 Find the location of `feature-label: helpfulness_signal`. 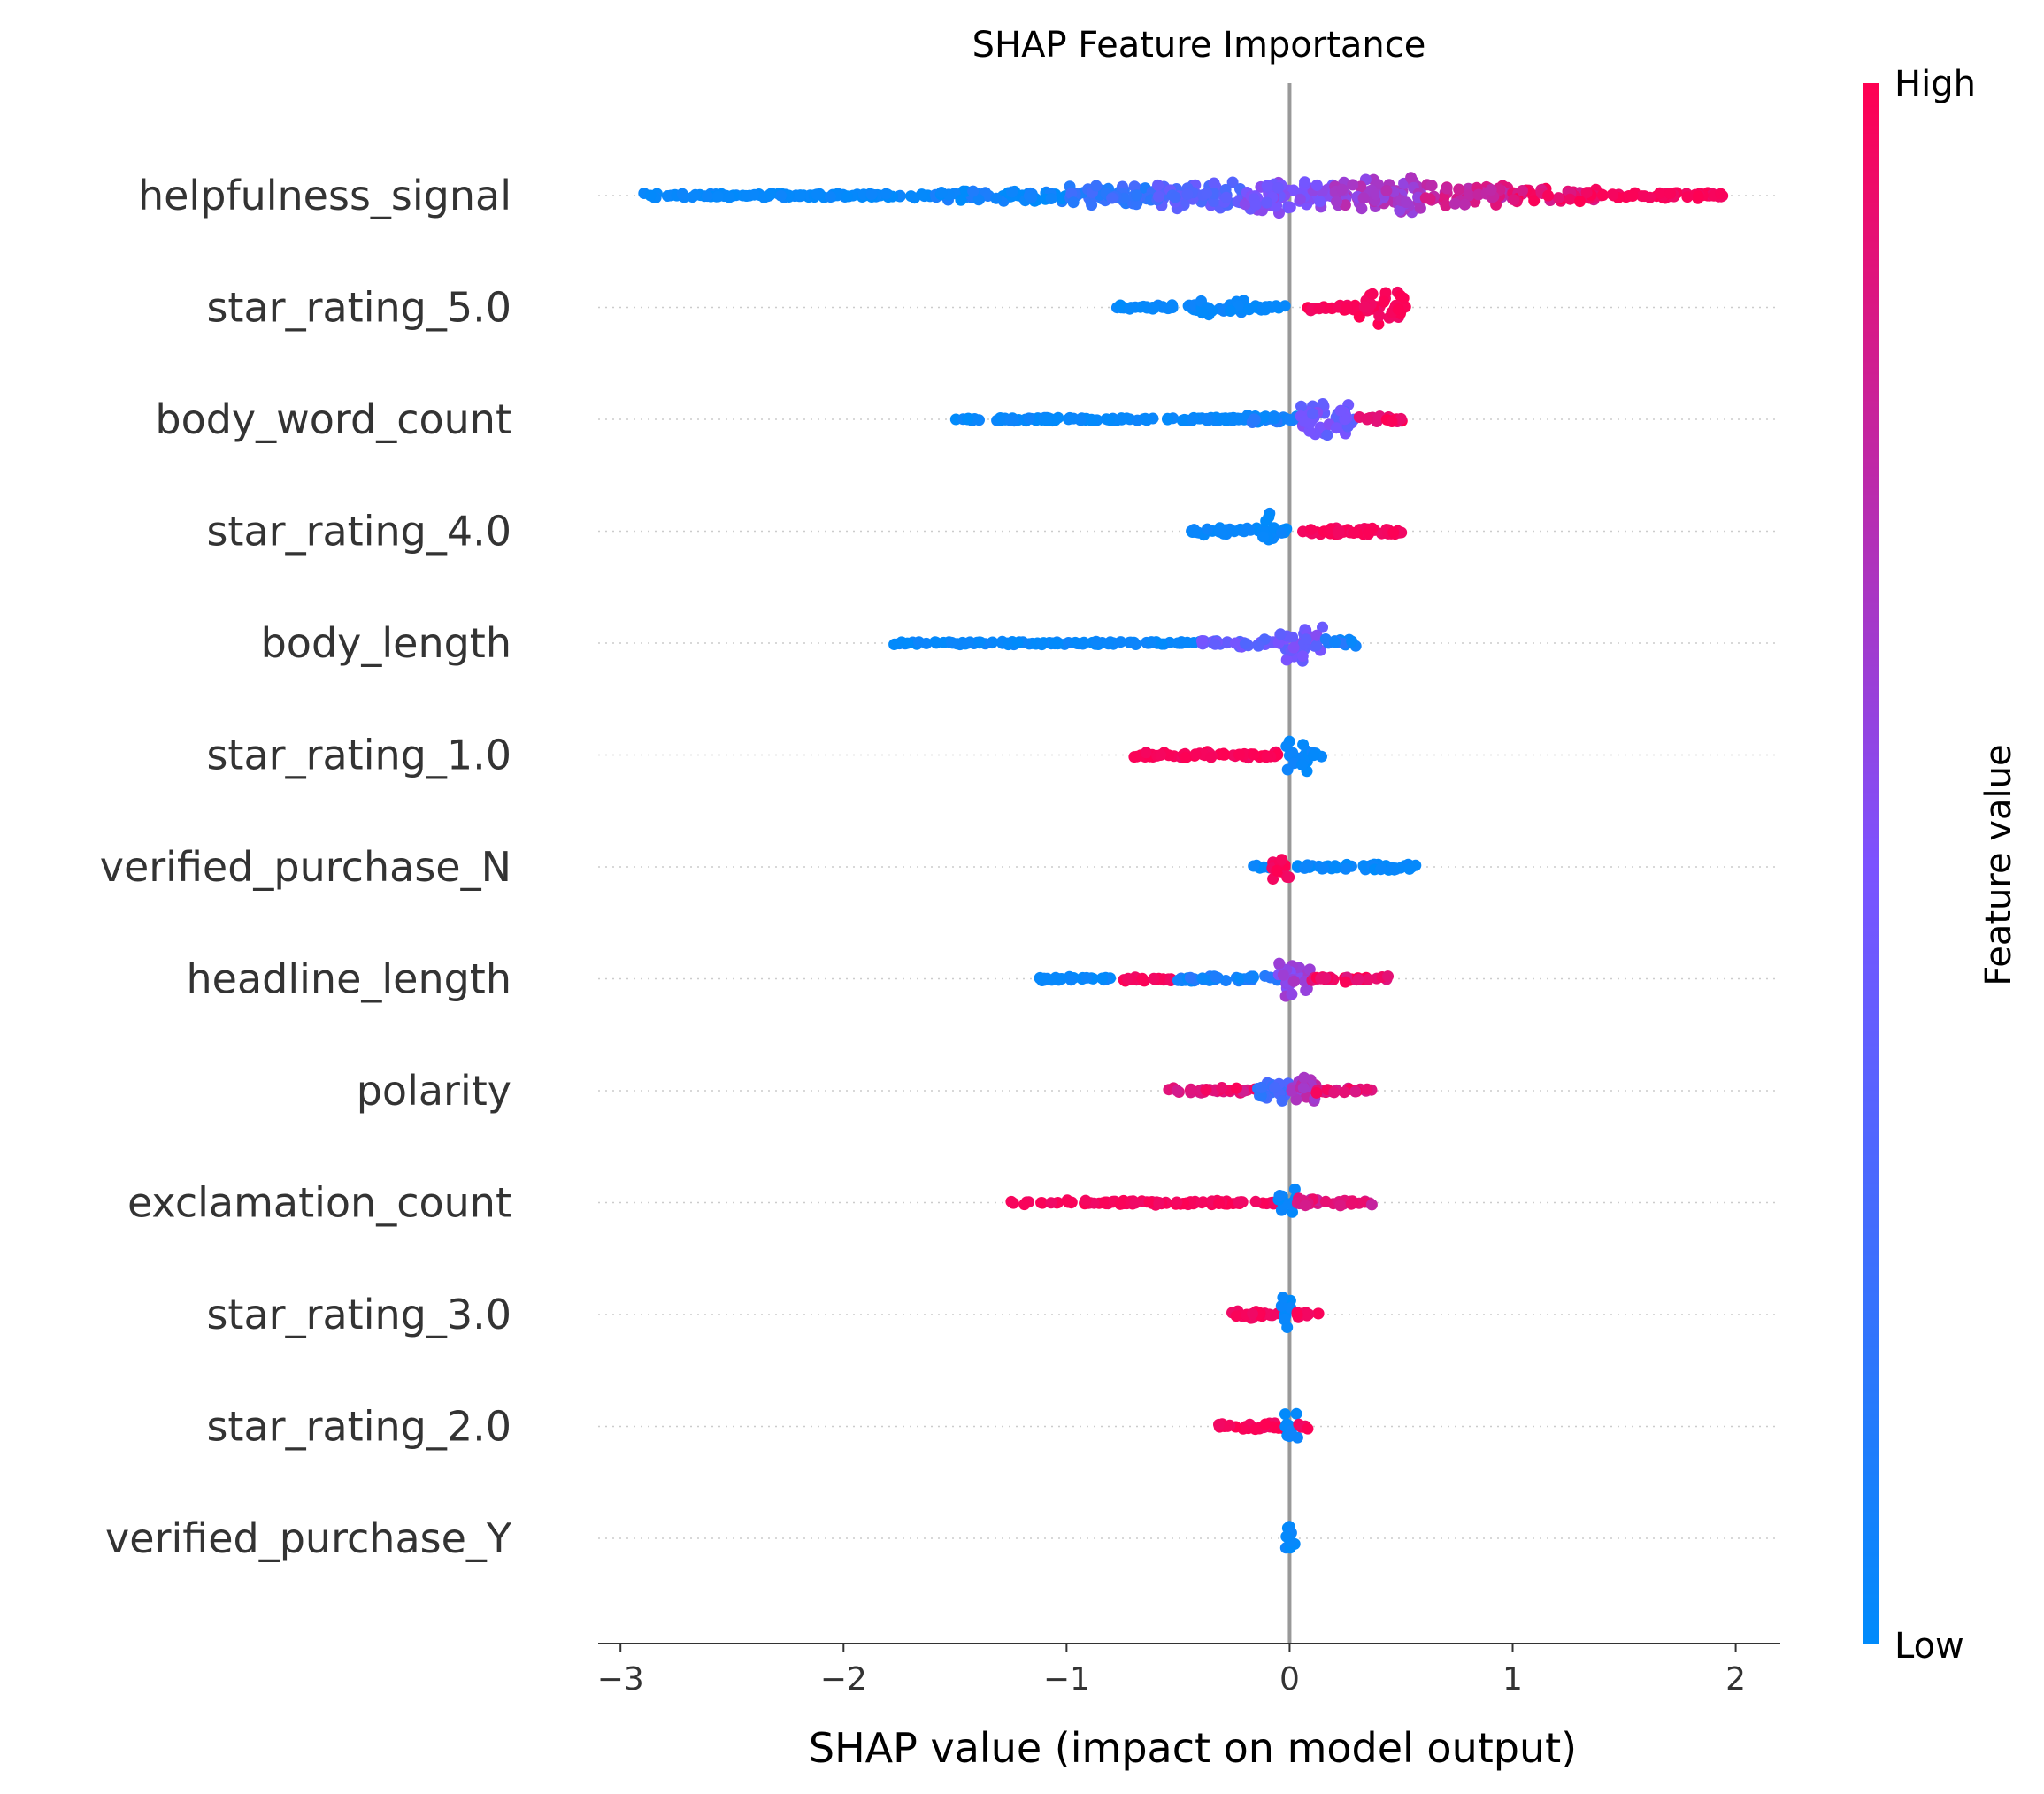

feature-label: helpfulness_signal is located at coordinates (324, 195).